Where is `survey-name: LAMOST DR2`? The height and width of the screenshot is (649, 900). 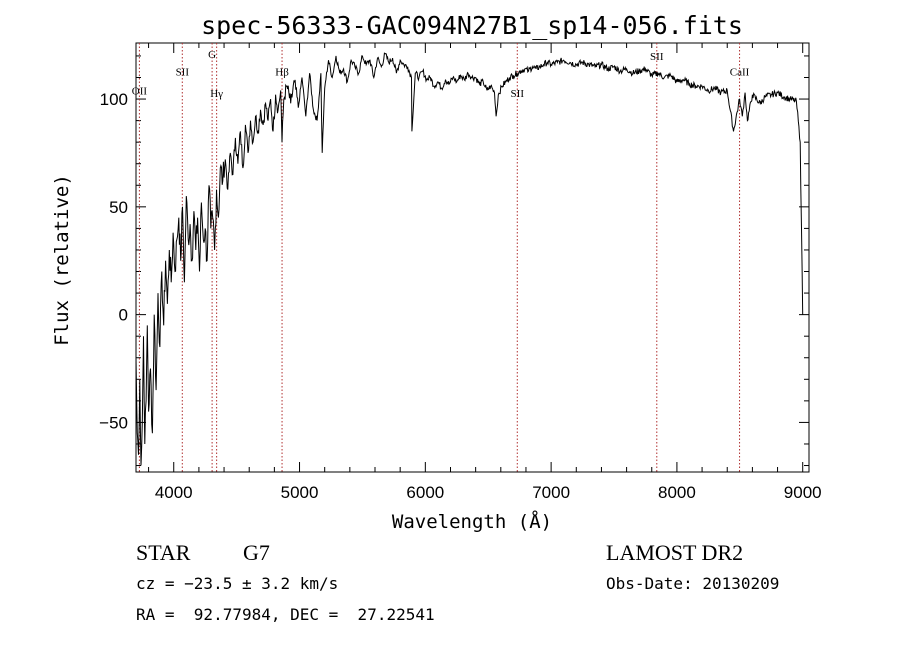 survey-name: LAMOST DR2 is located at coordinates (674, 552).